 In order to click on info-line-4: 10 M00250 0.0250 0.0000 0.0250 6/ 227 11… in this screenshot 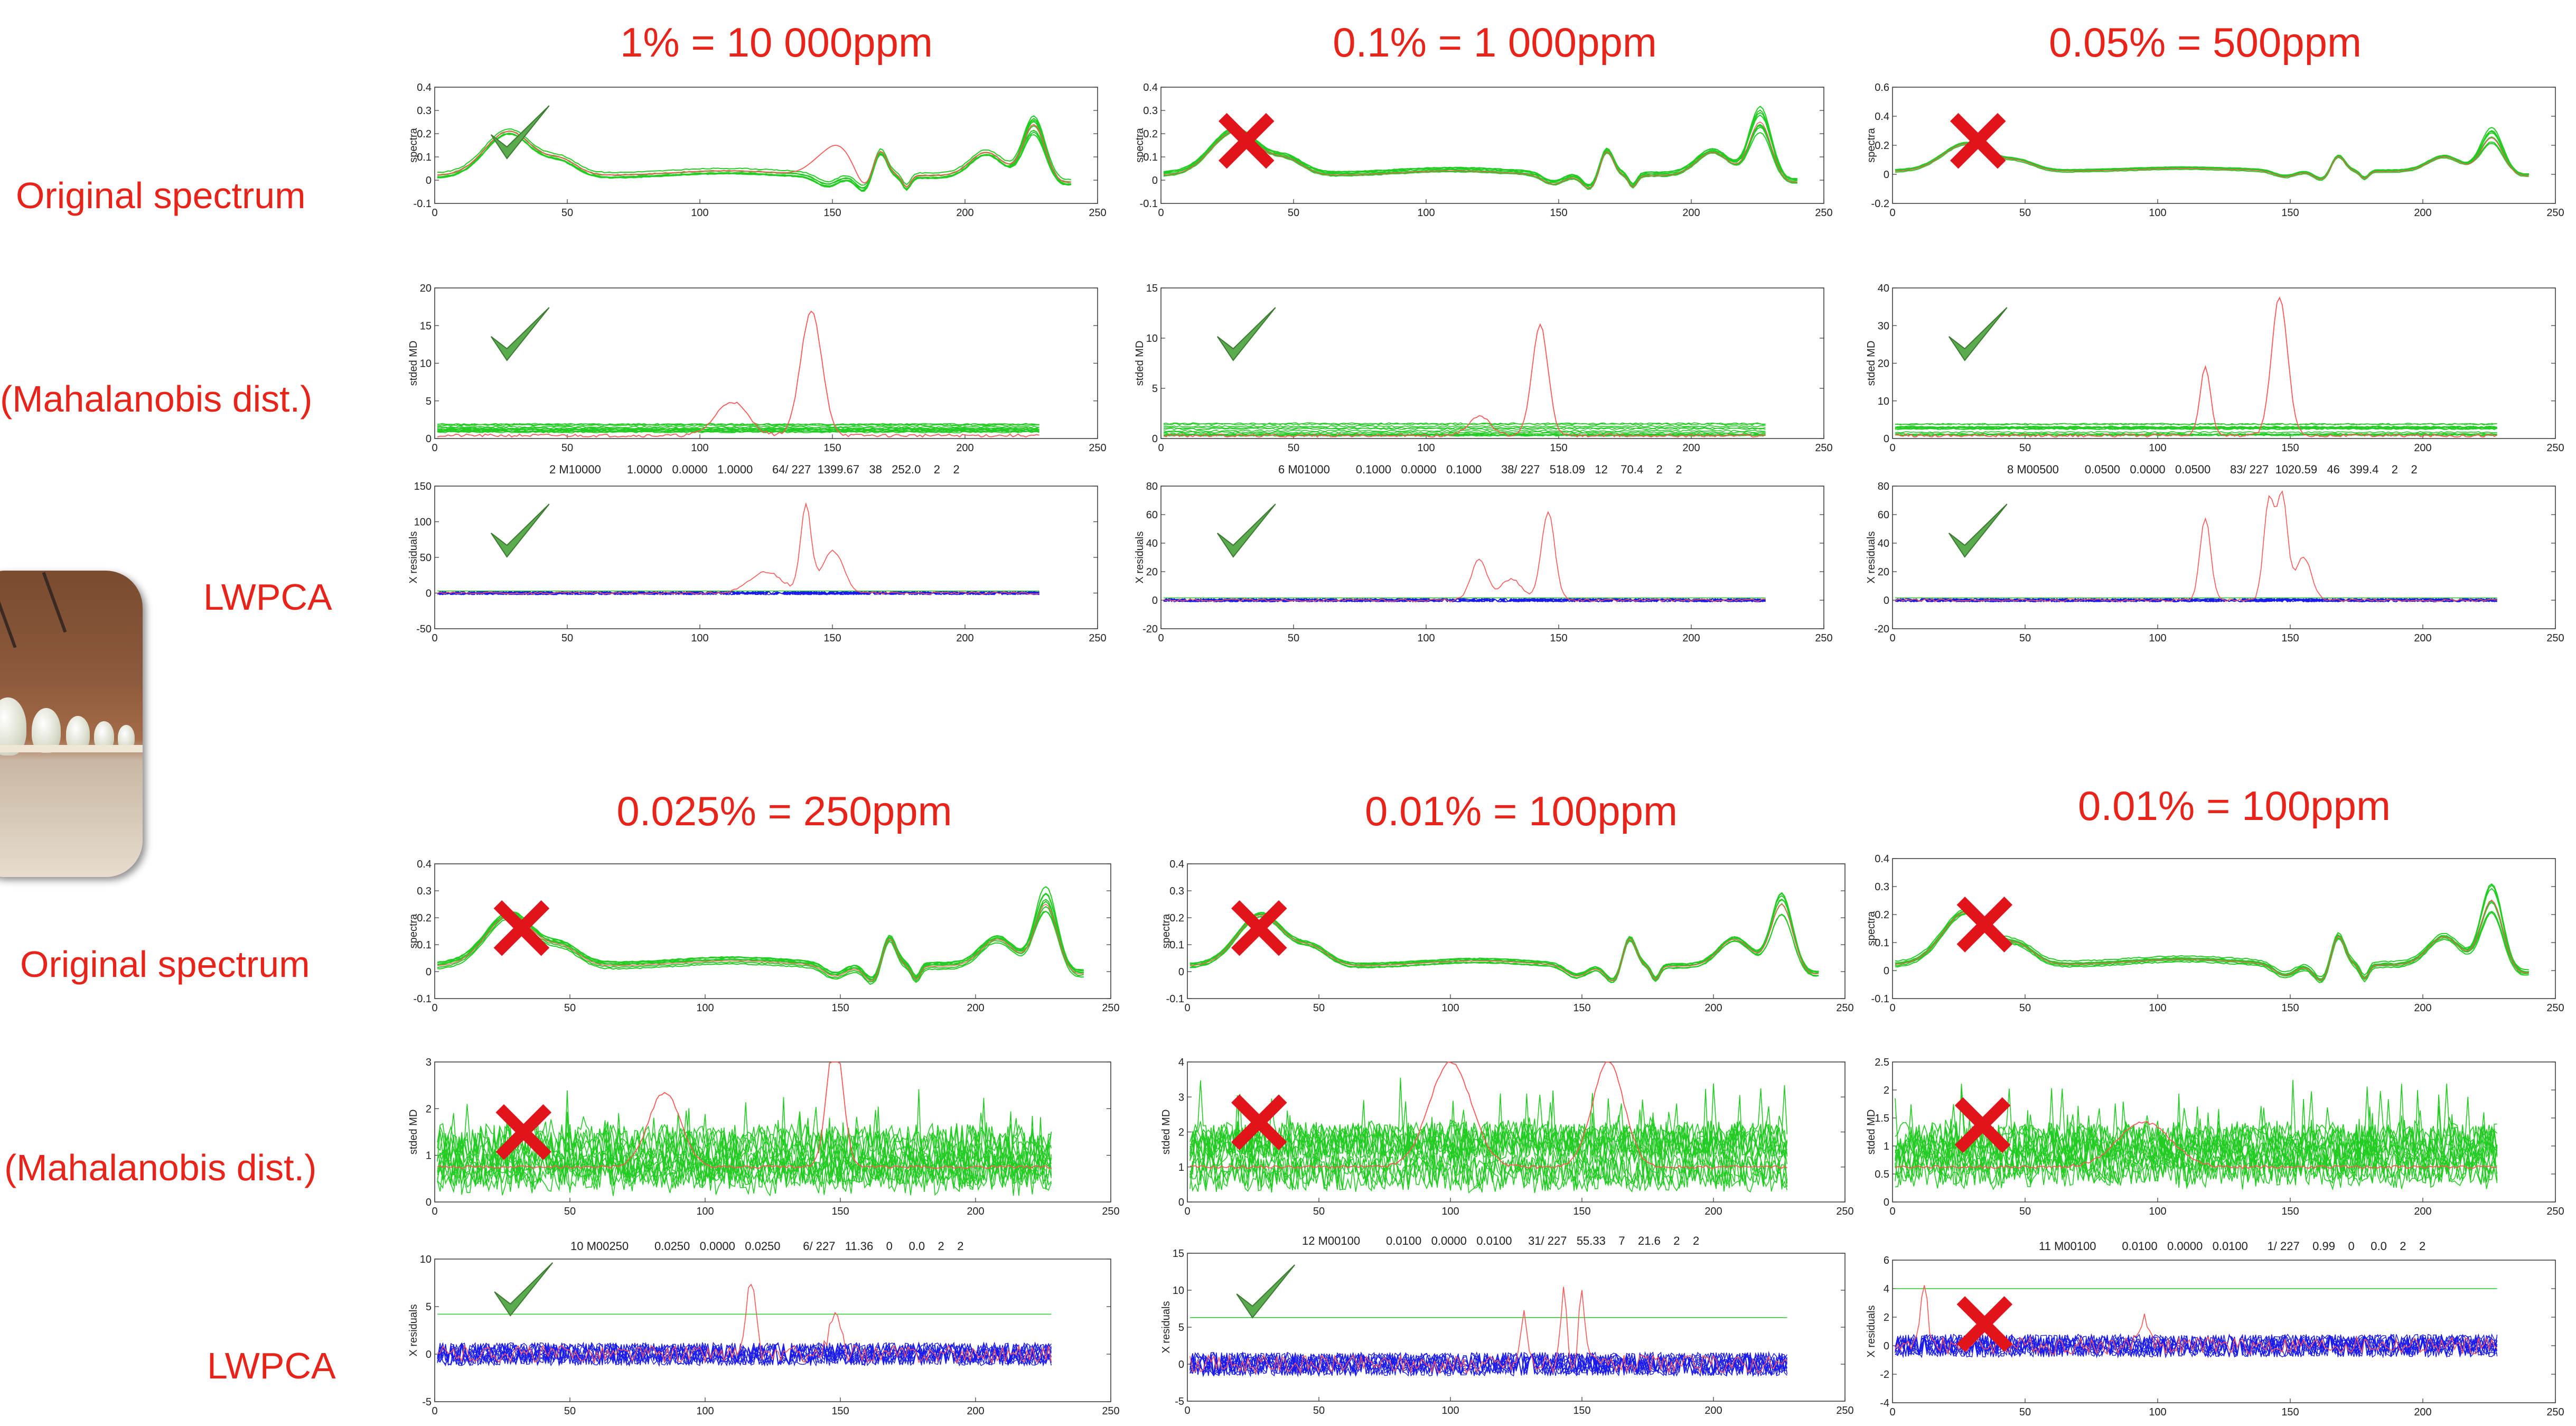, I will do `click(767, 1246)`.